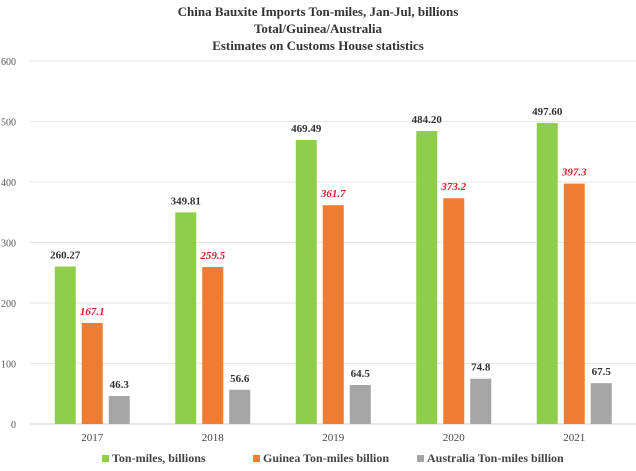 The width and height of the screenshot is (636, 471). I want to click on x-tick-label: 2019, so click(333, 438).